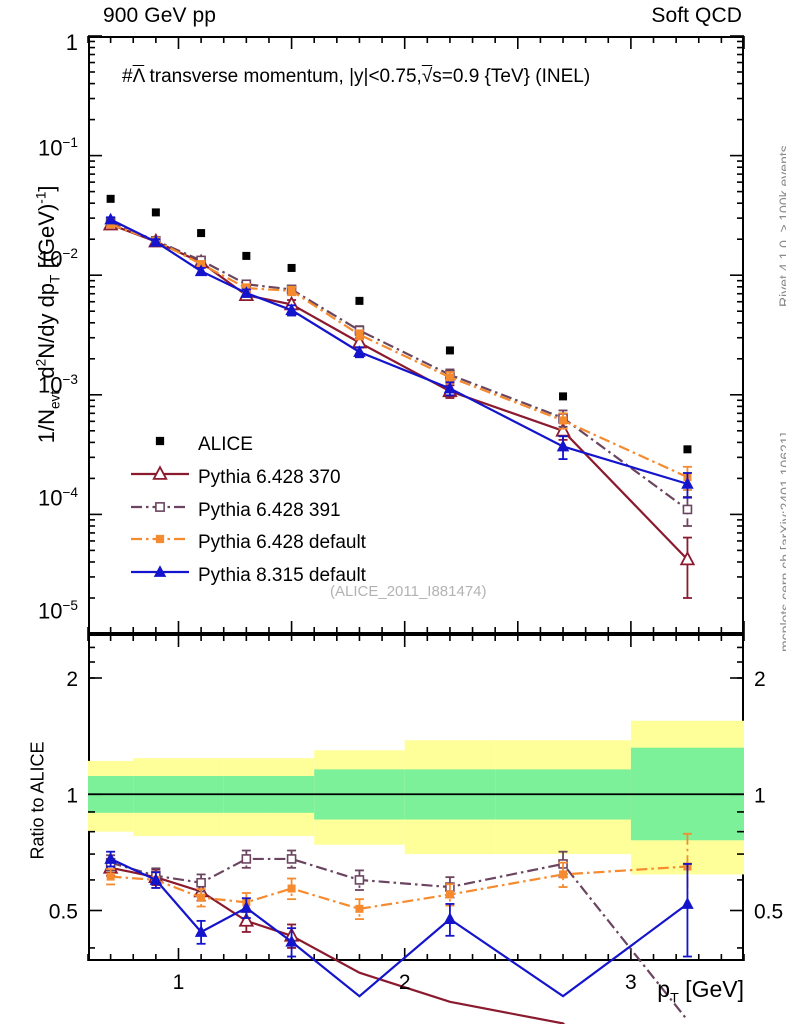  What do you see at coordinates (781, 226) in the screenshot?
I see `sidenote-rivet: Rivet 4.1.0, ≥ 100k events` at bounding box center [781, 226].